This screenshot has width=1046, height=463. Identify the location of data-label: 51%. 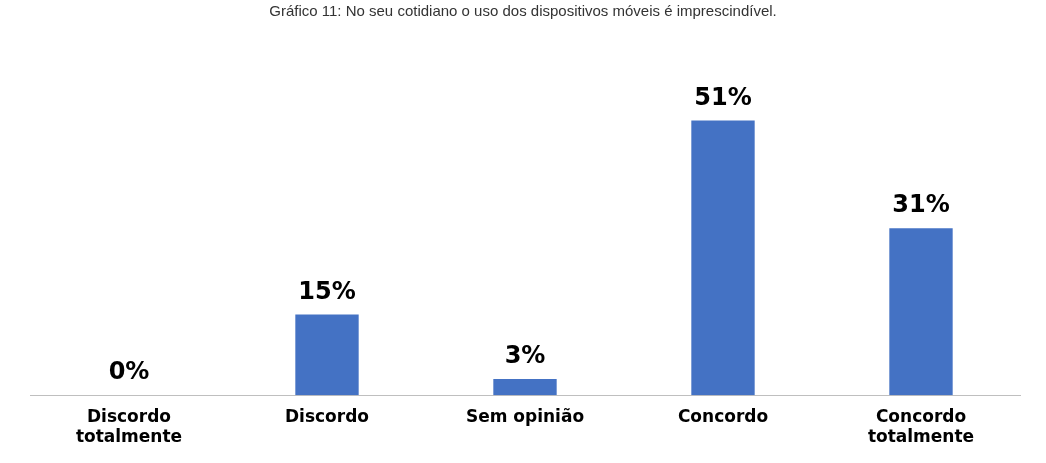
(723, 96).